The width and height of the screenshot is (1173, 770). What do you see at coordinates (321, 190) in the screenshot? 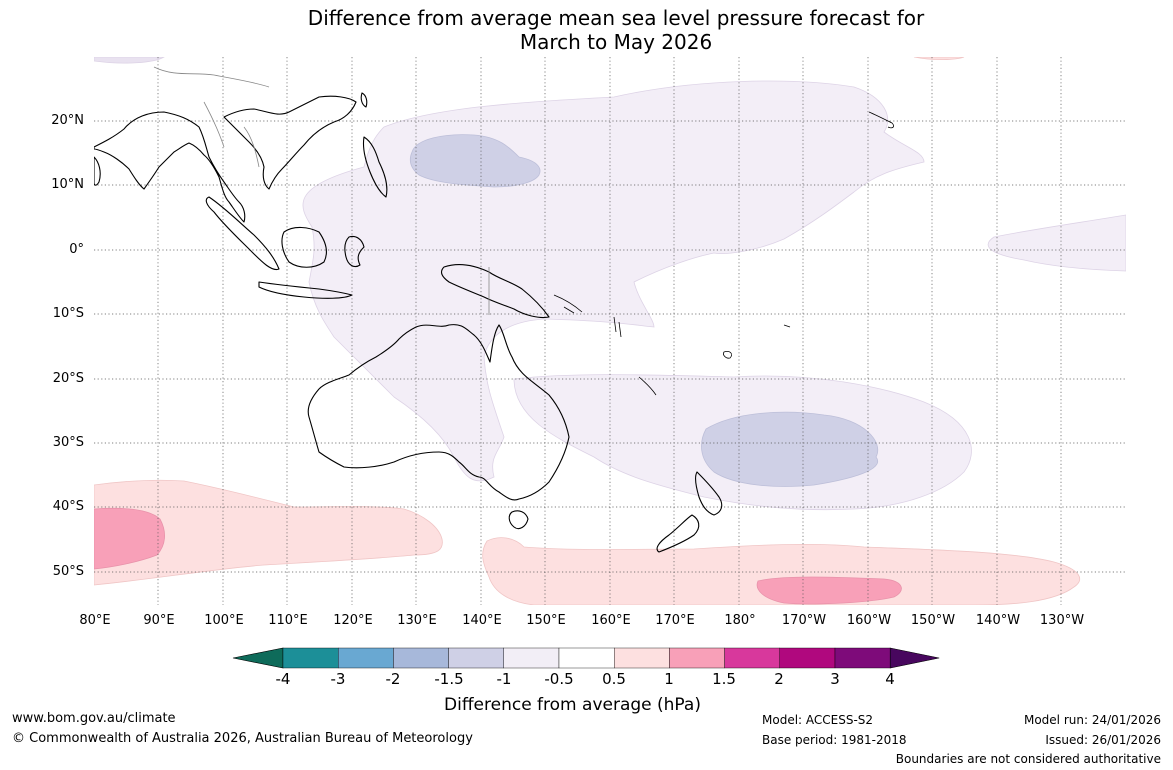
I see `country-borders` at bounding box center [321, 190].